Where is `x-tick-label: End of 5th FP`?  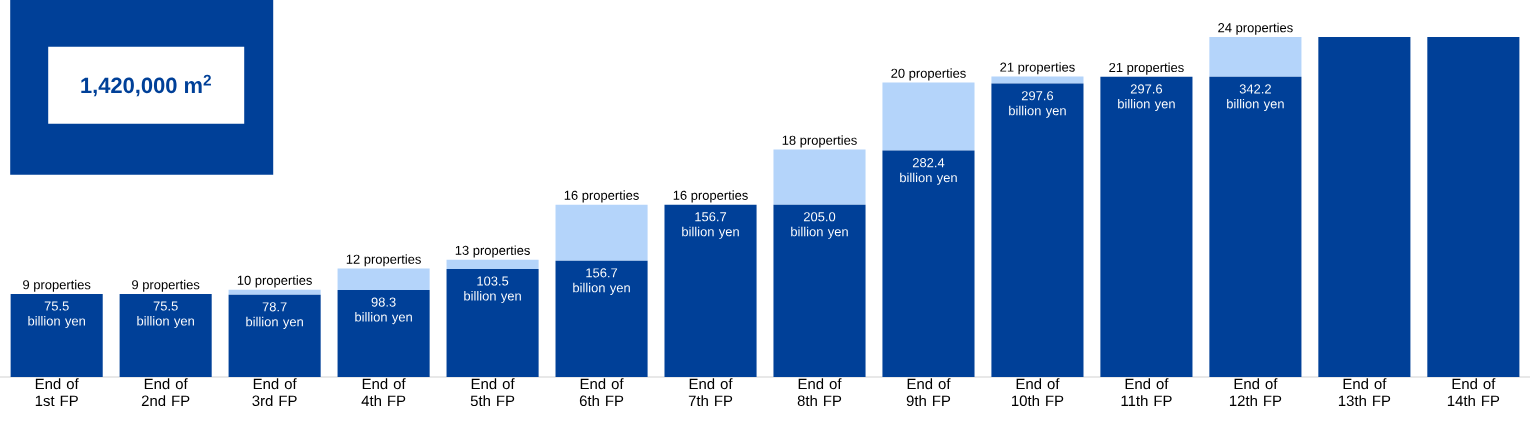
x-tick-label: End of 5th FP is located at coordinates (492, 392).